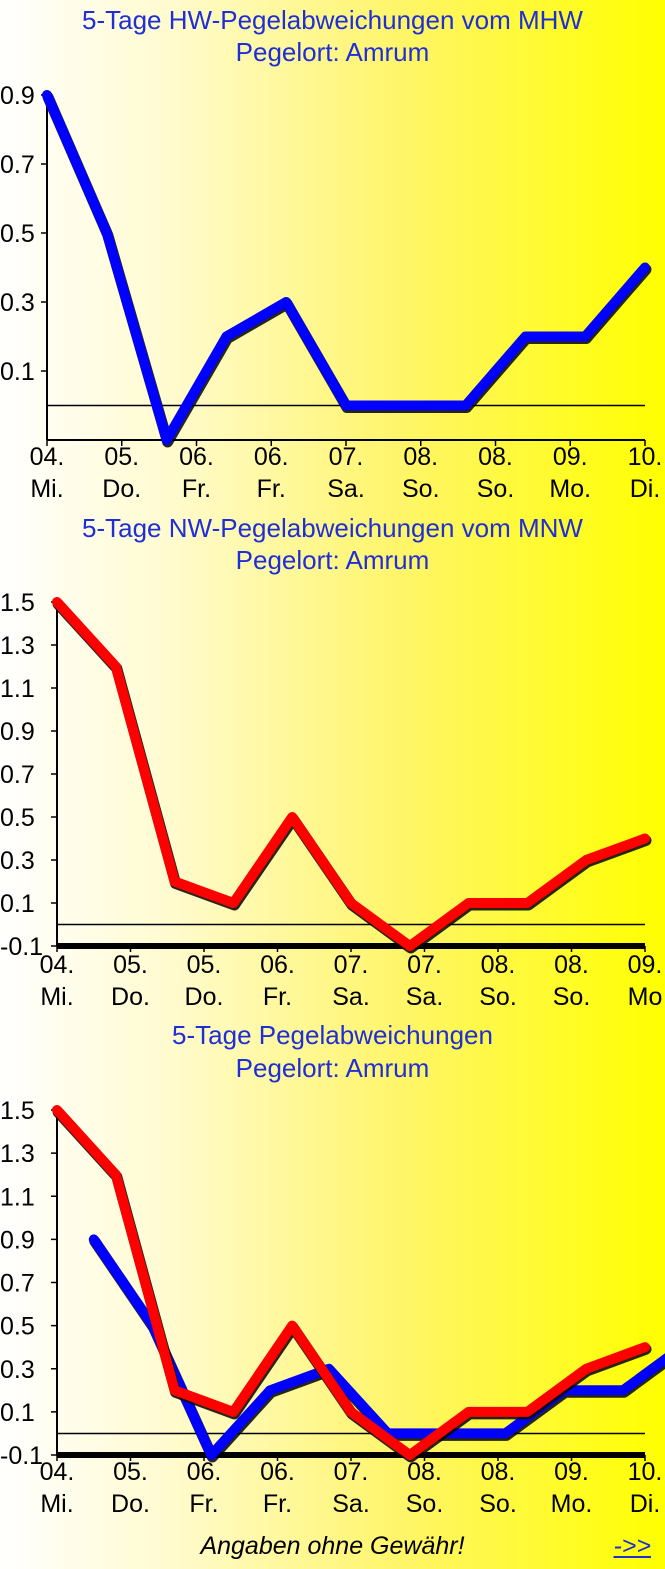 The width and height of the screenshot is (665, 1569). Describe the element at coordinates (332, 1546) in the screenshot. I see `disclaimer-text: Angaben ohne Gewähr!` at that location.